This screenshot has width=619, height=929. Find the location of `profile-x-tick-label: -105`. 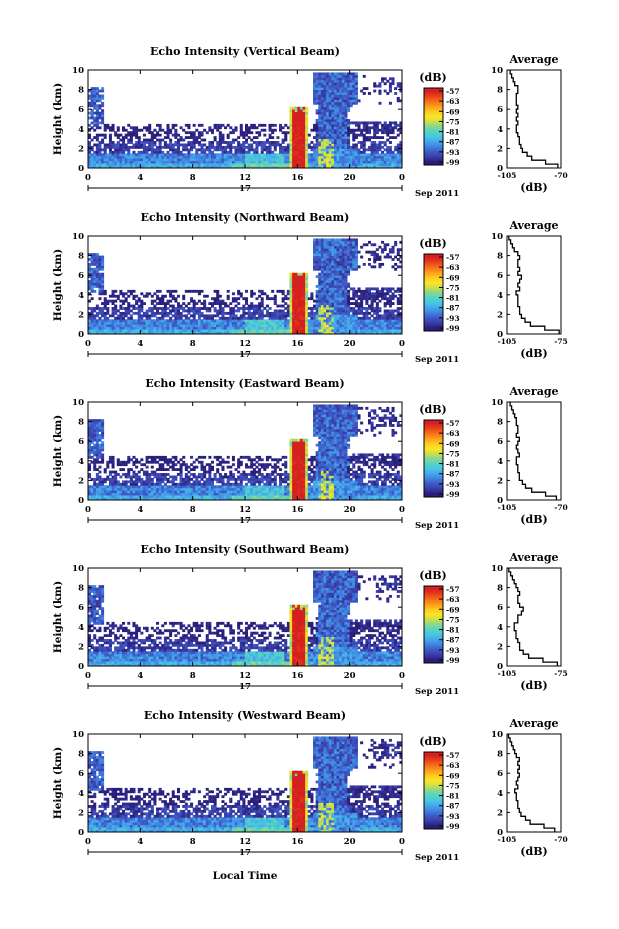

profile-x-tick-label: -105 is located at coordinates (507, 175).